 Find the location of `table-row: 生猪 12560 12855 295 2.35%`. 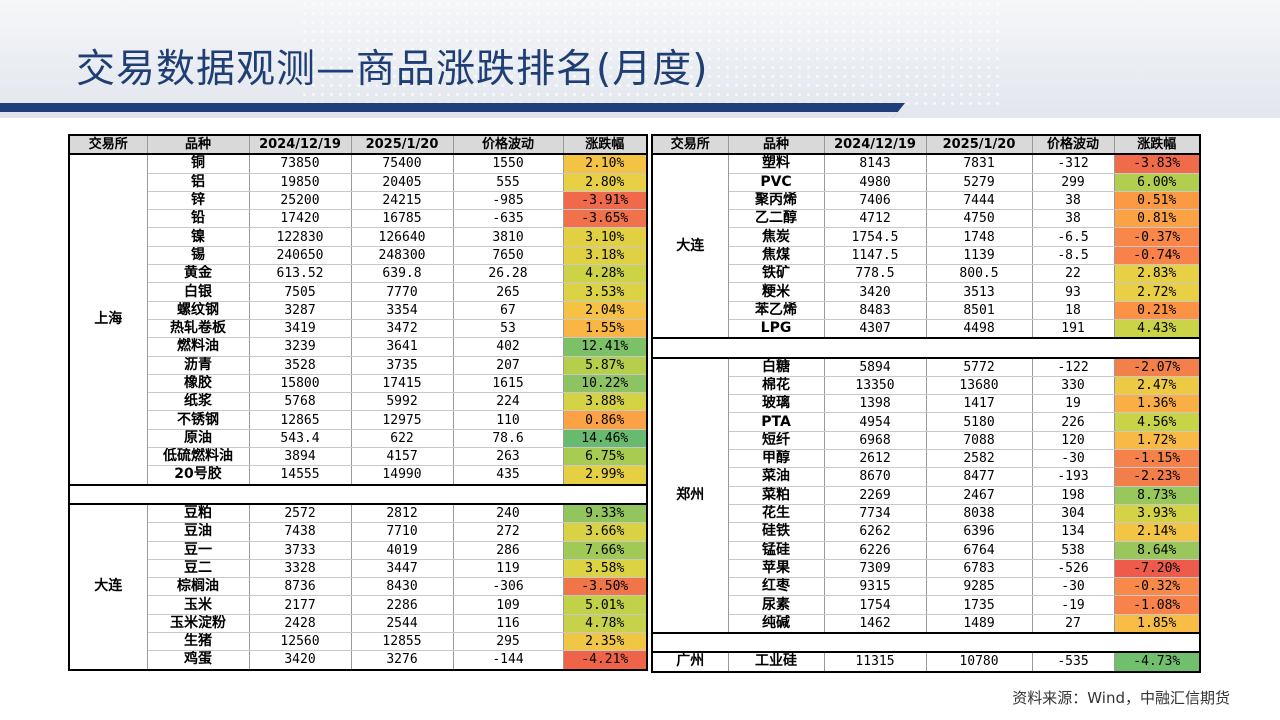

table-row: 生猪 12560 12855 295 2.35% is located at coordinates (358, 642).